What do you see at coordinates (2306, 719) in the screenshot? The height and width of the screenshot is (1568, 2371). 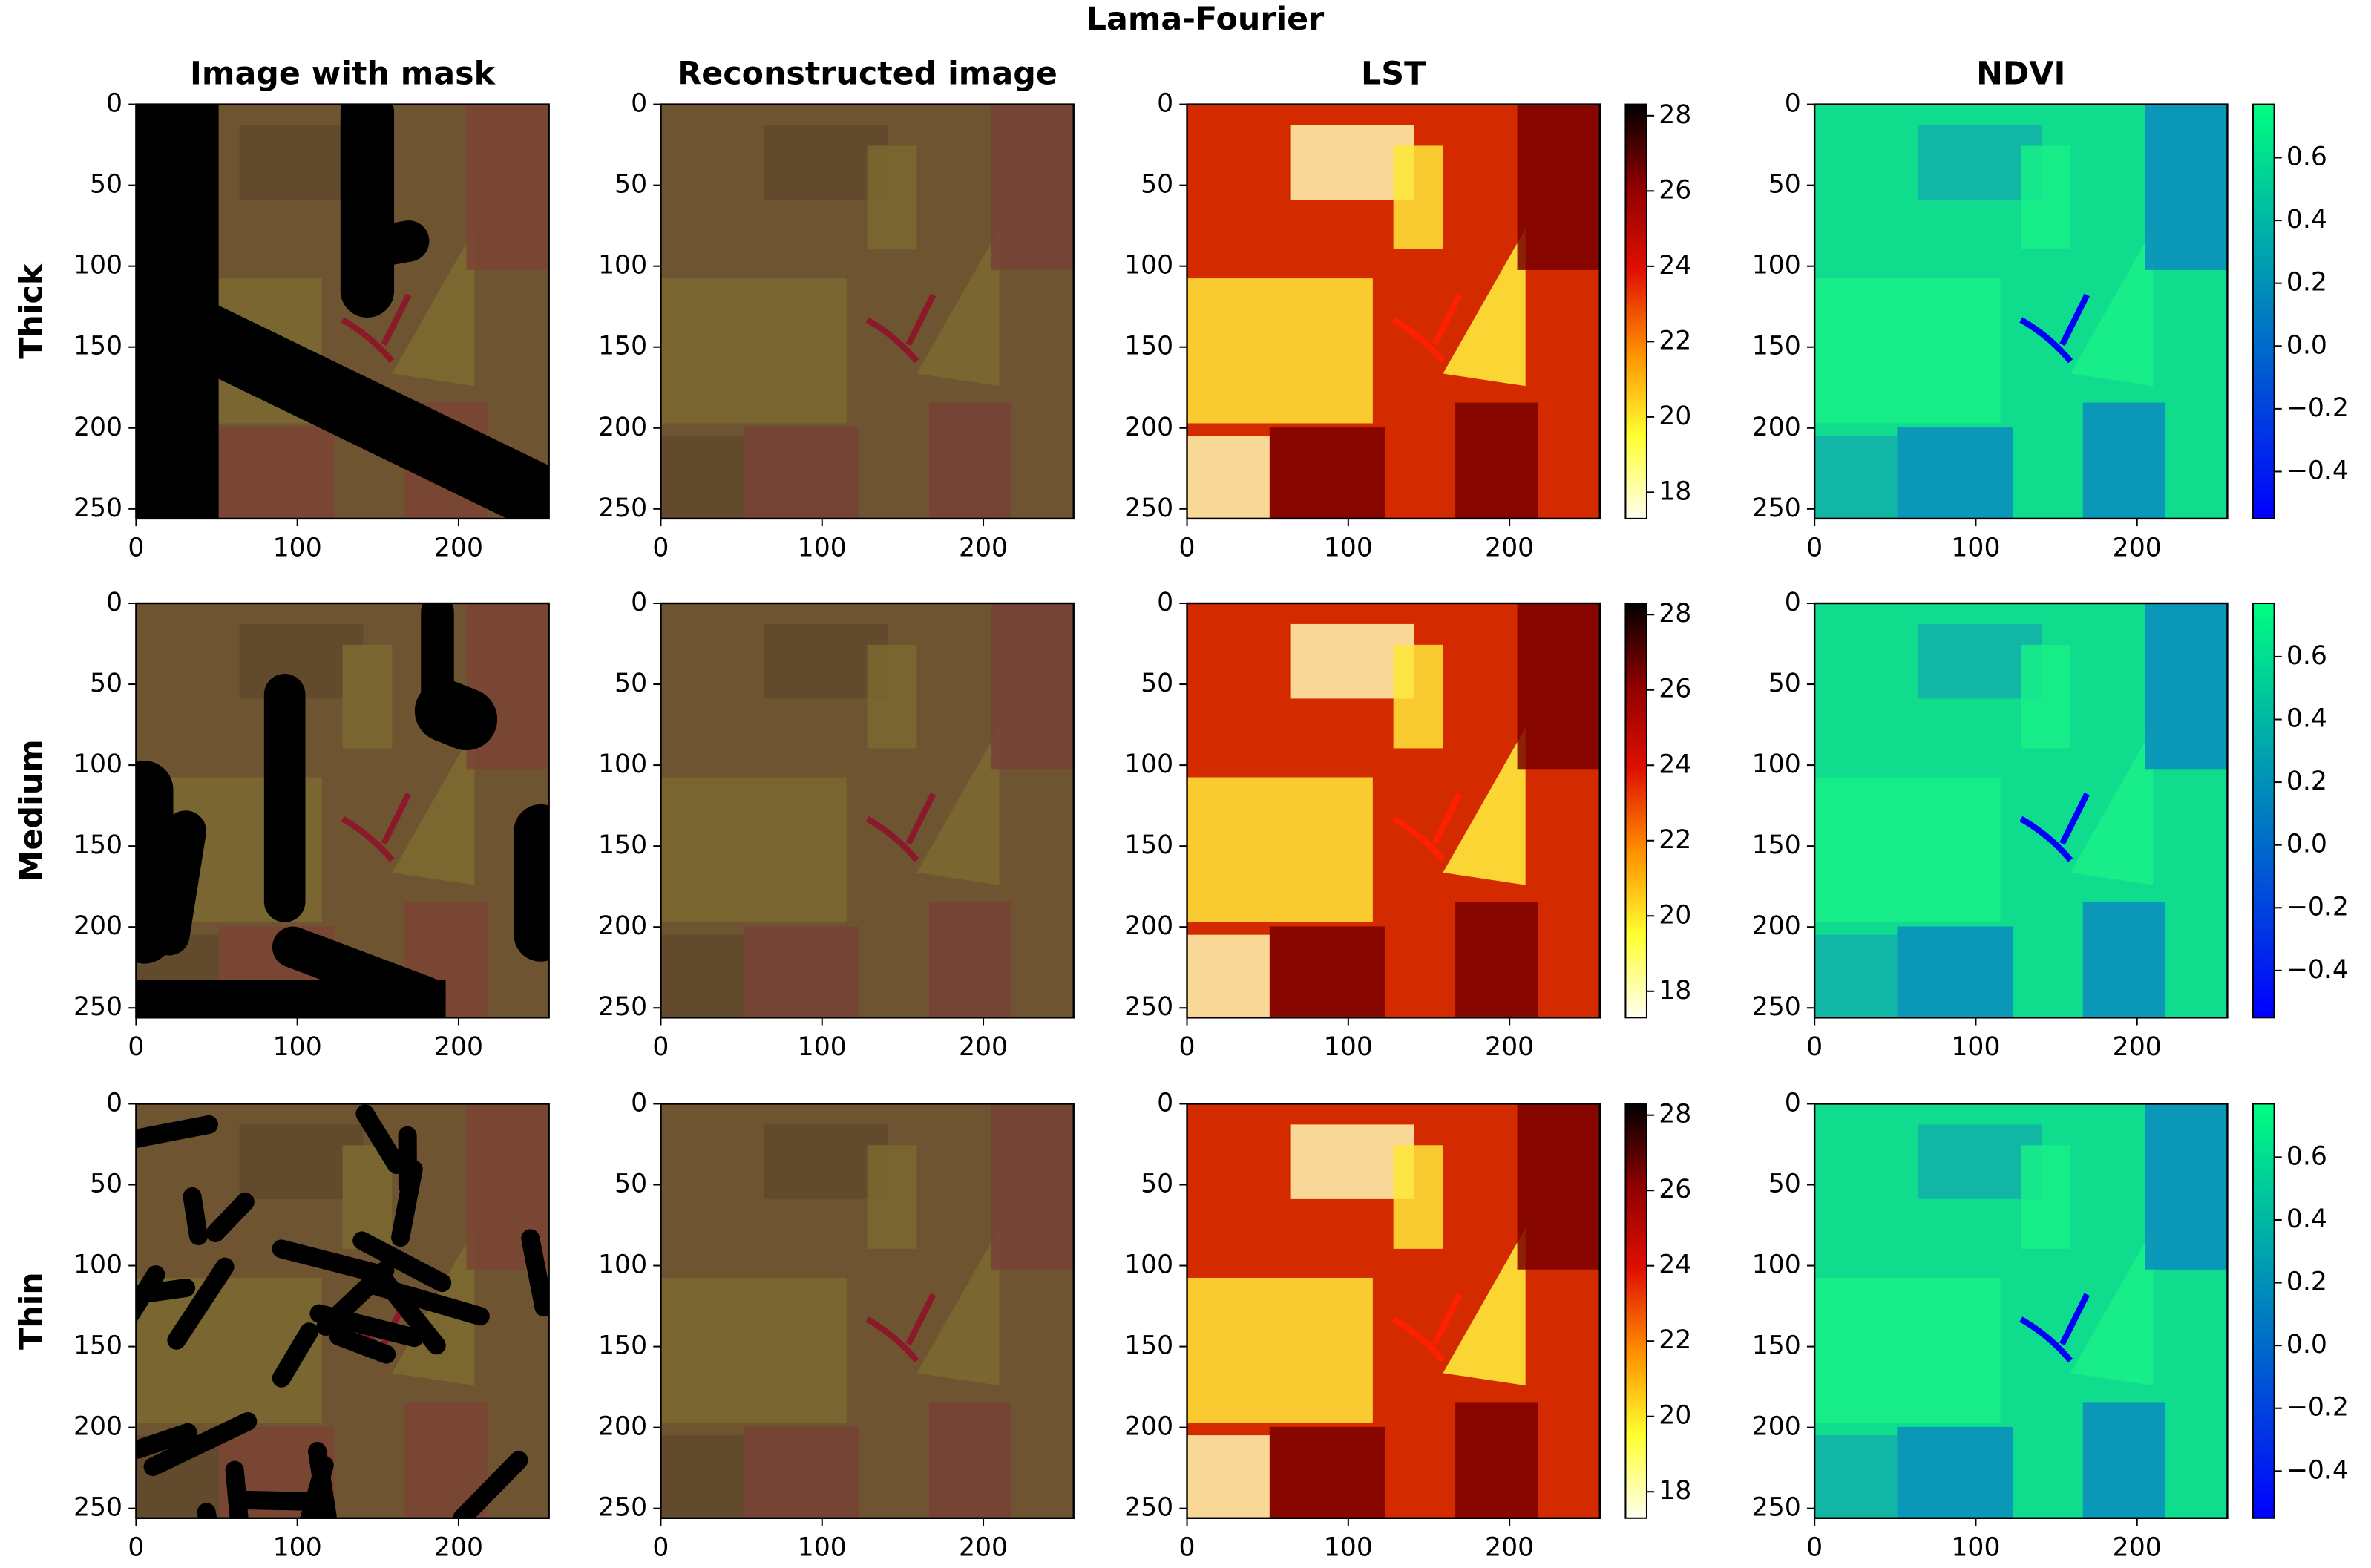 I see `colorbar-tick-label: 0.4` at bounding box center [2306, 719].